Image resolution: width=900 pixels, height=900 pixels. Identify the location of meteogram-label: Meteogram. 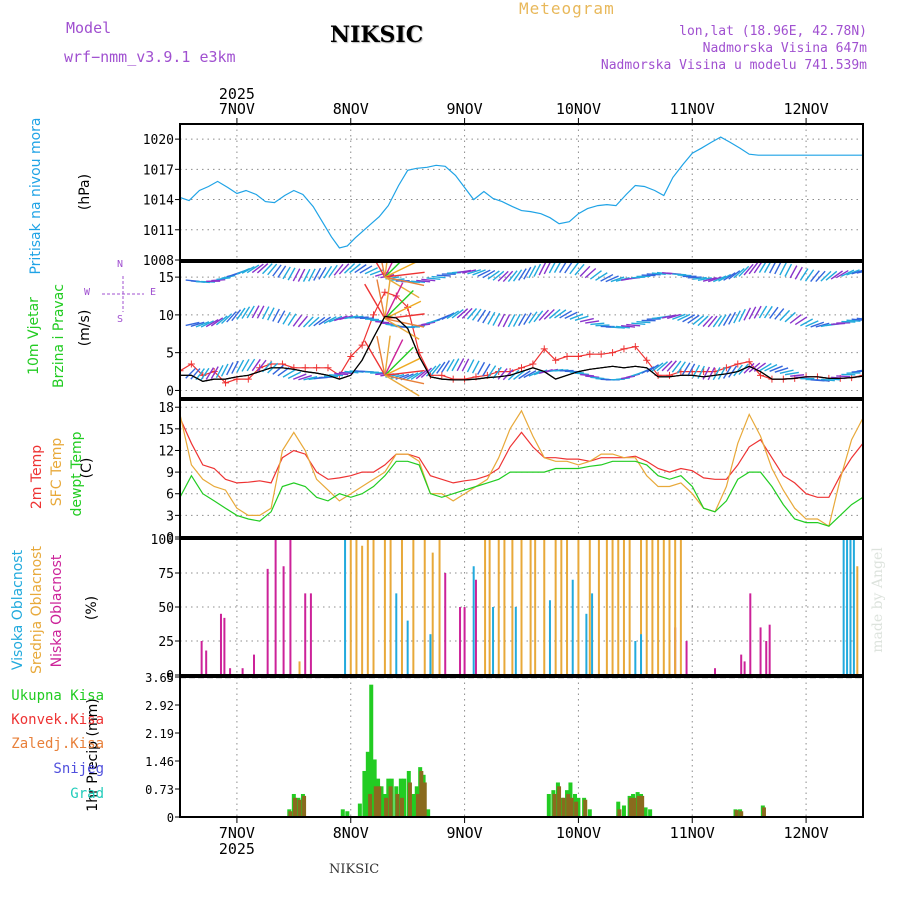
(567, 9).